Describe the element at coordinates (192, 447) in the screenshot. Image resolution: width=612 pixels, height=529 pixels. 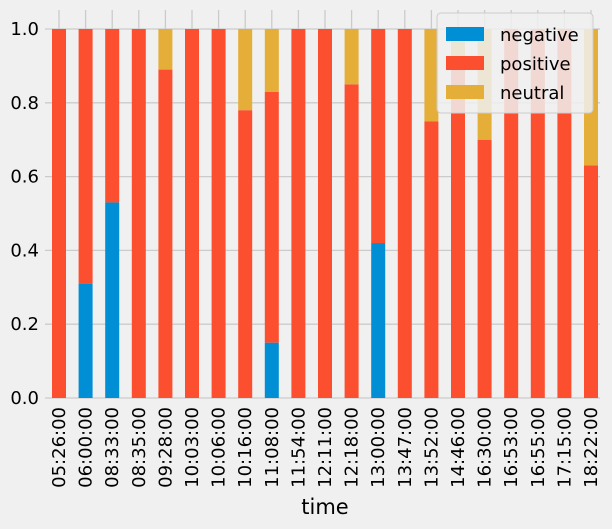
I see `x-tick-label: 10:03:00` at that location.